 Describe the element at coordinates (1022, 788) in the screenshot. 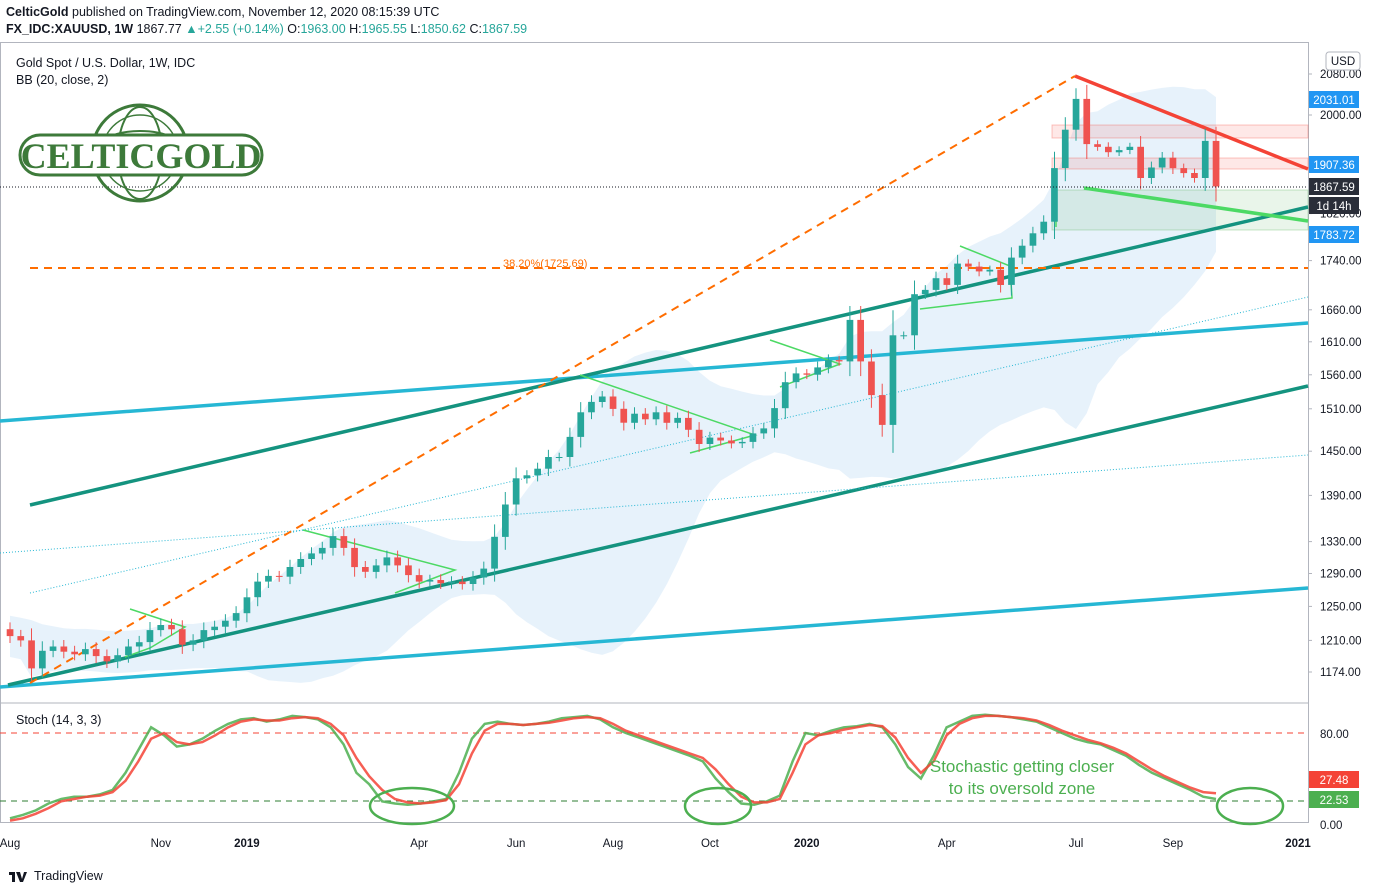

I see `stoch-note-line2: to its oversold zone` at that location.